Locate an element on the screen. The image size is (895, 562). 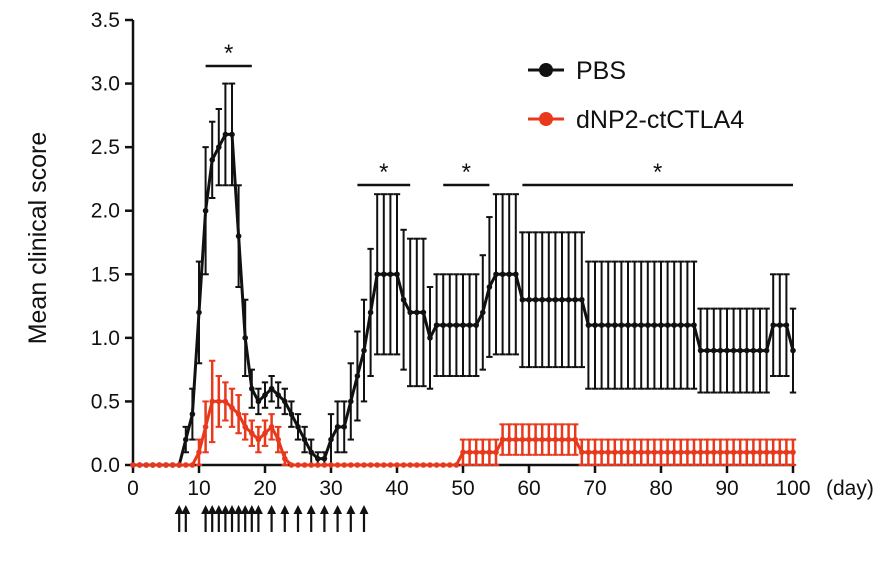
x-tick-label: 80 is located at coordinates (660, 488).